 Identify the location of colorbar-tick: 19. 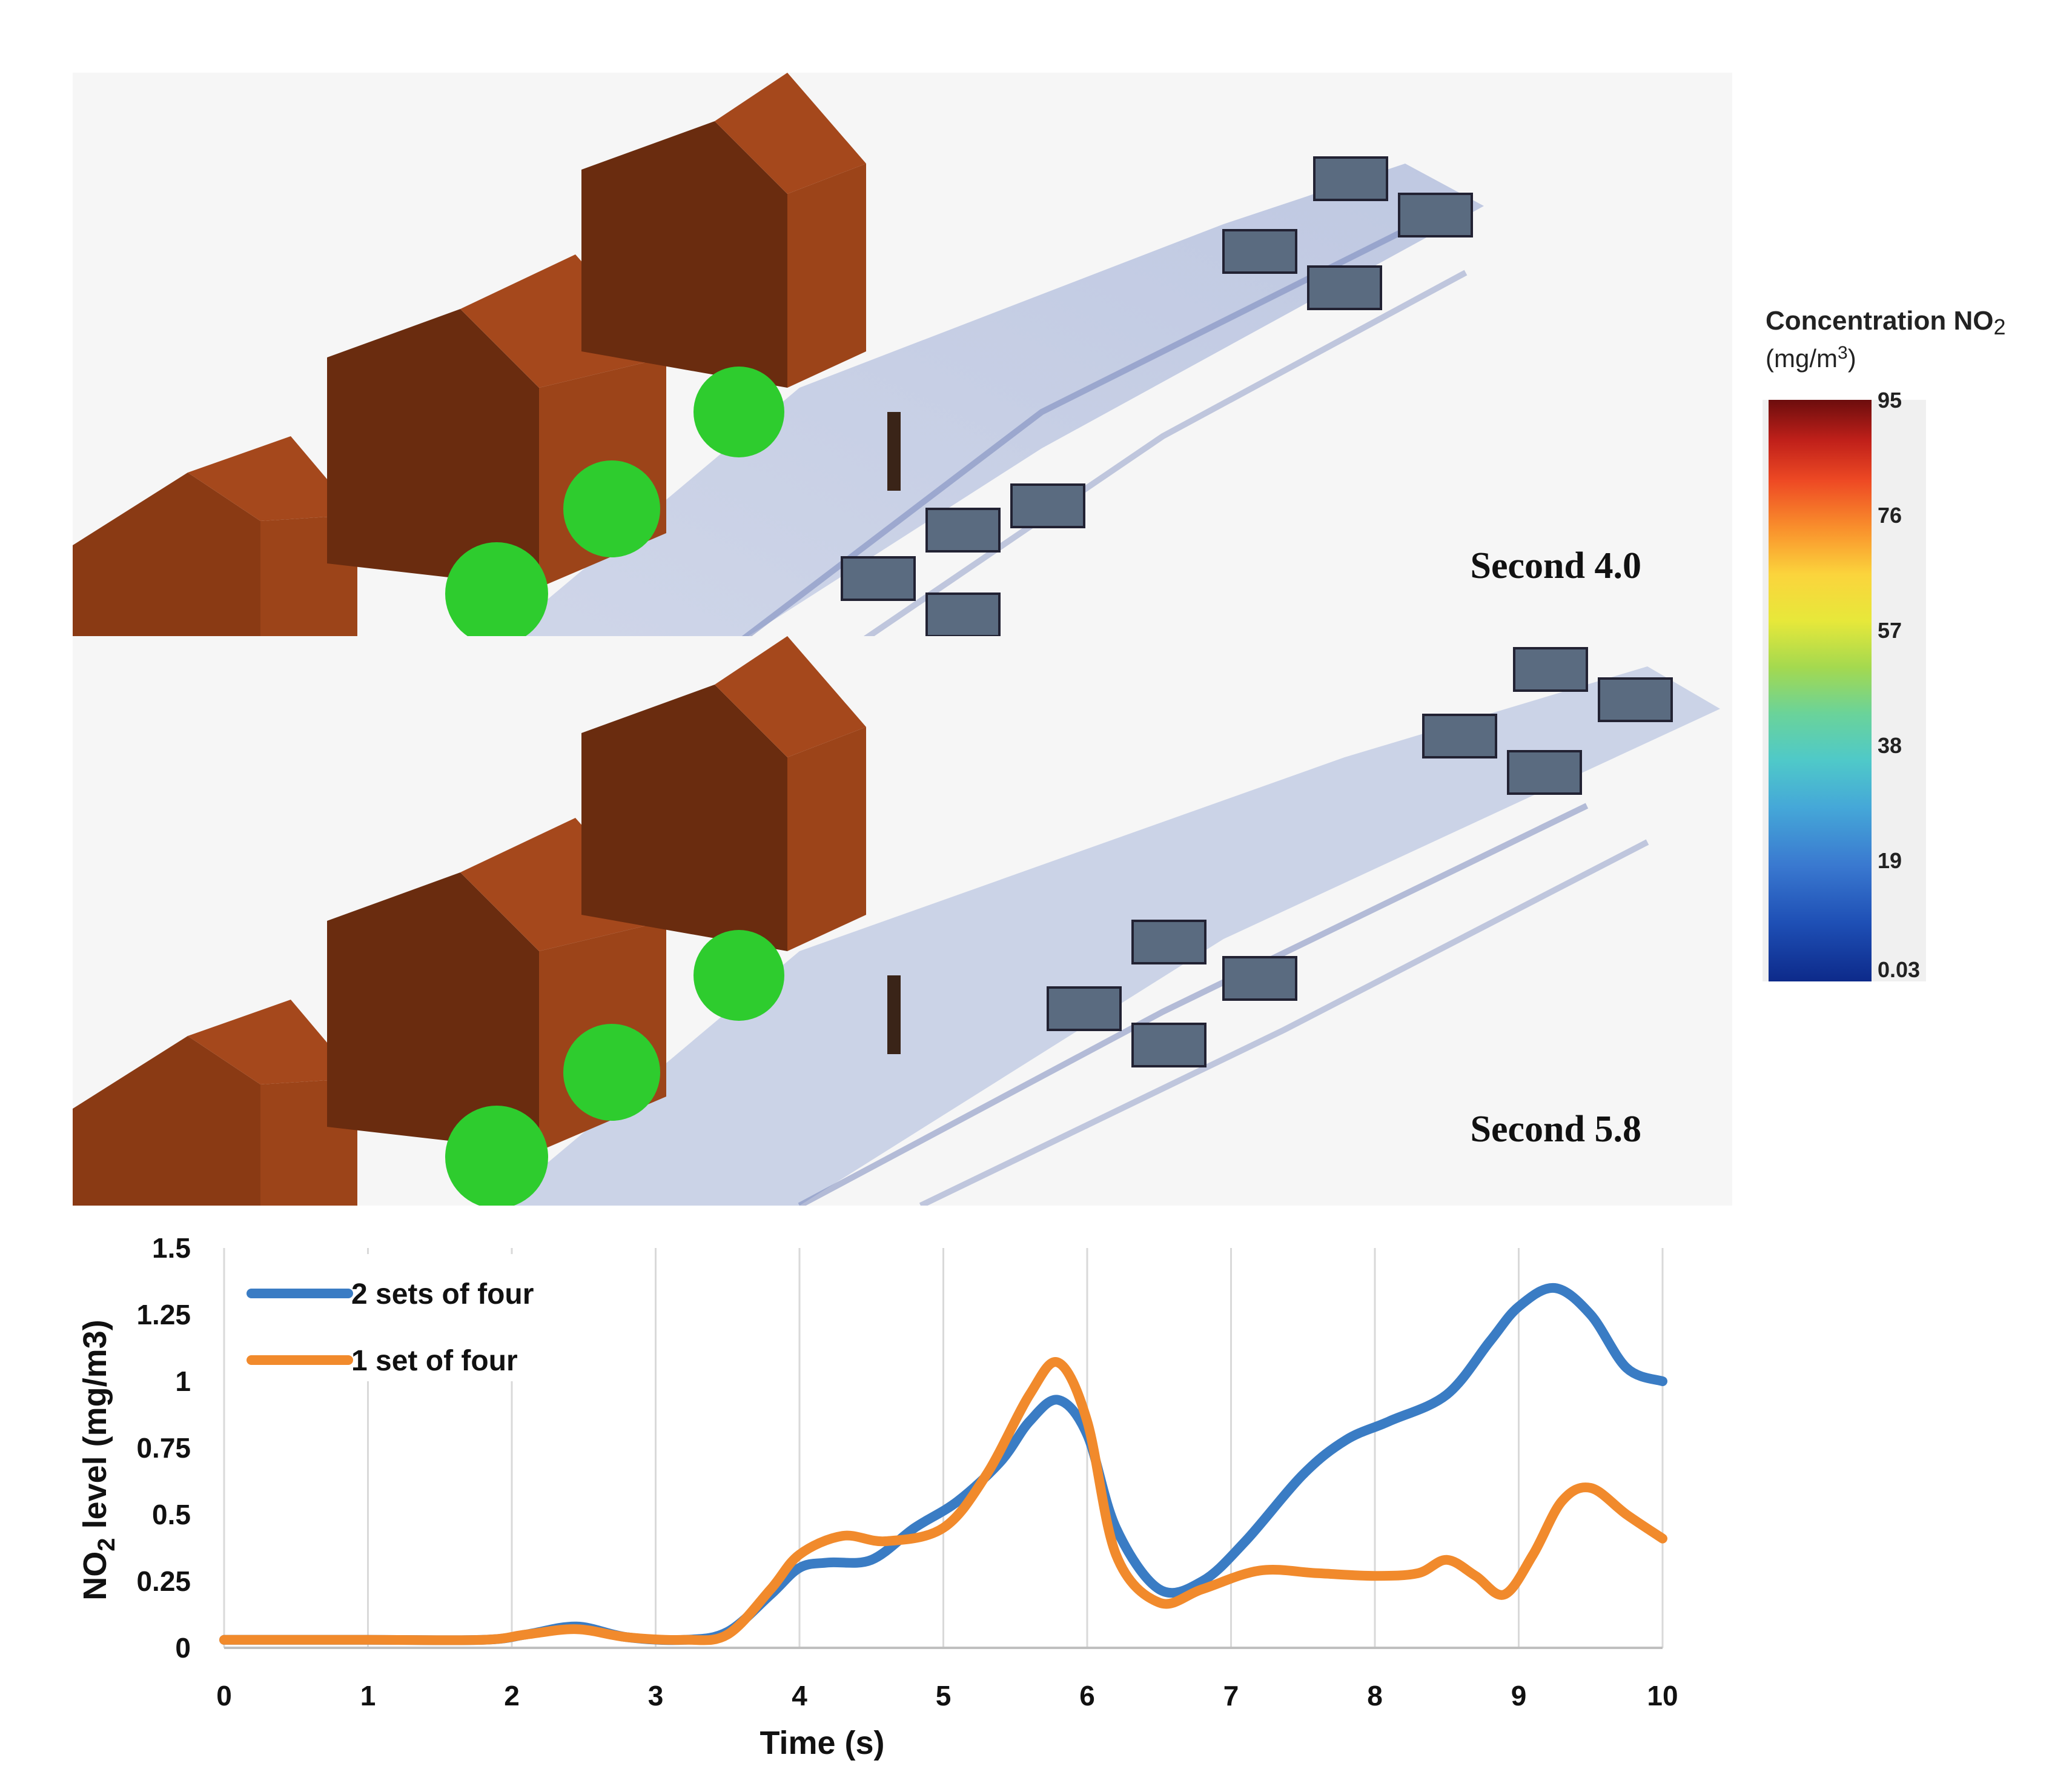
(1890, 860).